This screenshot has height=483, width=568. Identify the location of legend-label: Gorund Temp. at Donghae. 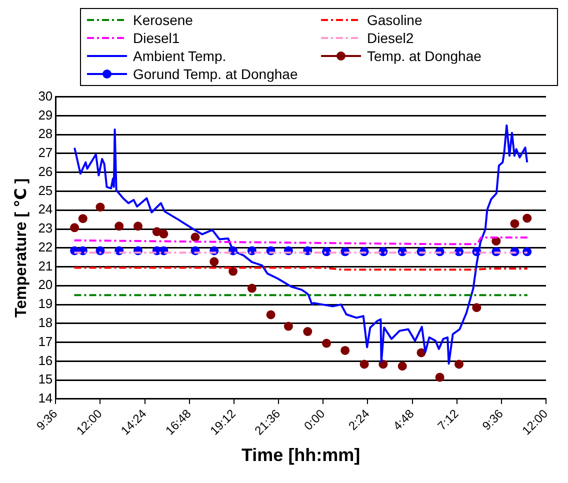
(215, 74).